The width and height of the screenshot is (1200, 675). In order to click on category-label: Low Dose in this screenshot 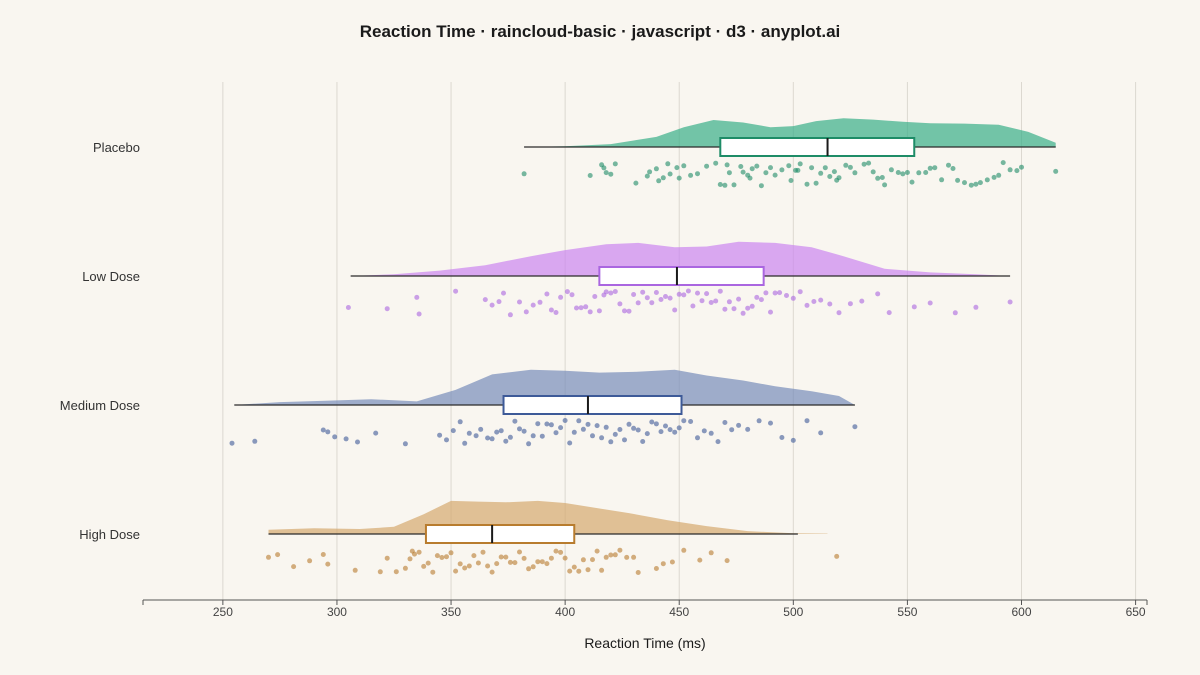, I will do `click(111, 276)`.